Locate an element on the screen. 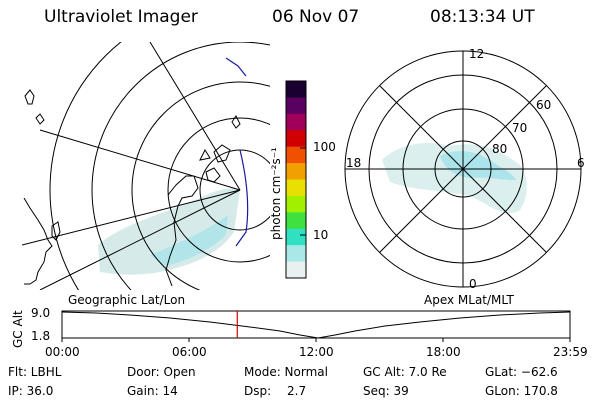  geographic-label: Geographic Lat/Lon is located at coordinates (127, 300).